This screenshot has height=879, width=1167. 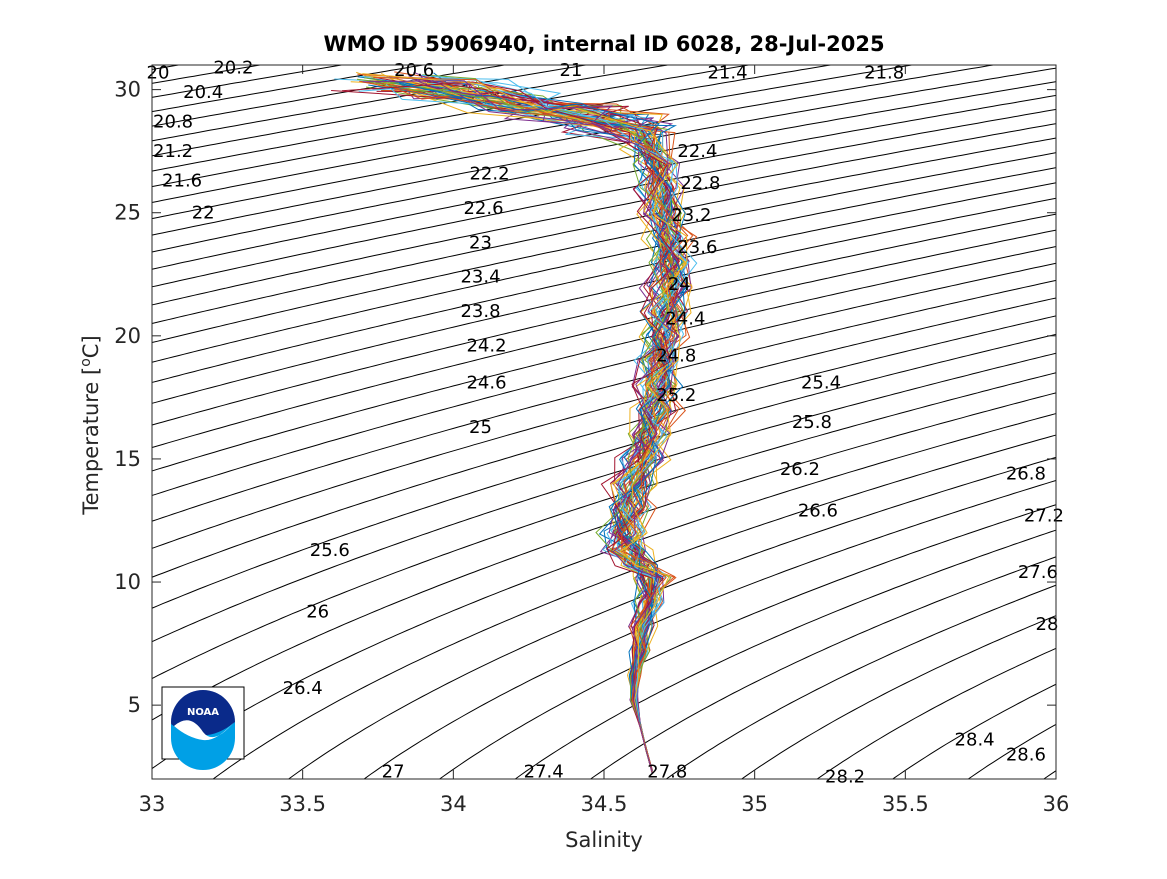 I want to click on contour-label: 24.4, so click(x=685, y=319).